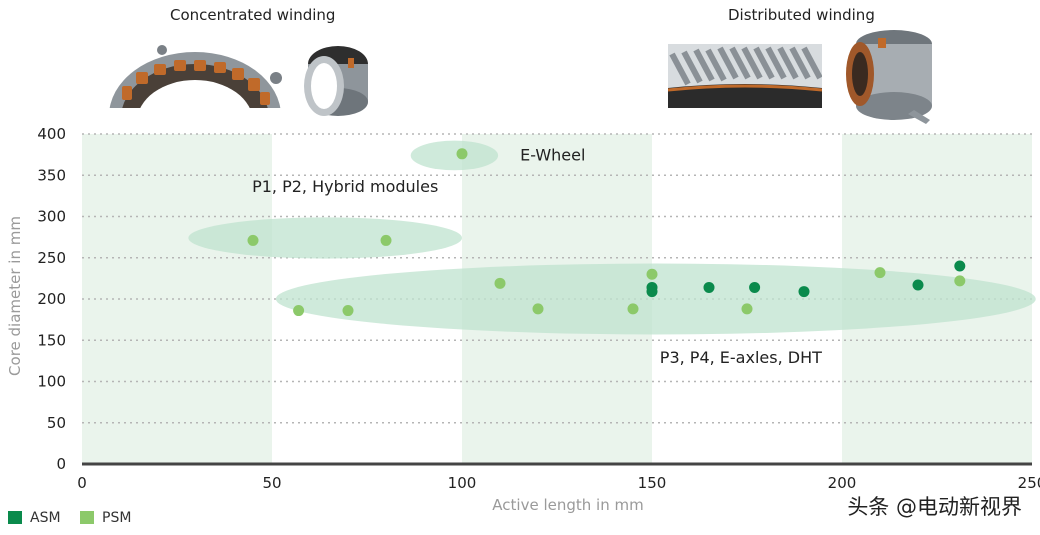 The width and height of the screenshot is (1040, 535). I want to click on x-tick-label-0: 0, so click(82, 483).